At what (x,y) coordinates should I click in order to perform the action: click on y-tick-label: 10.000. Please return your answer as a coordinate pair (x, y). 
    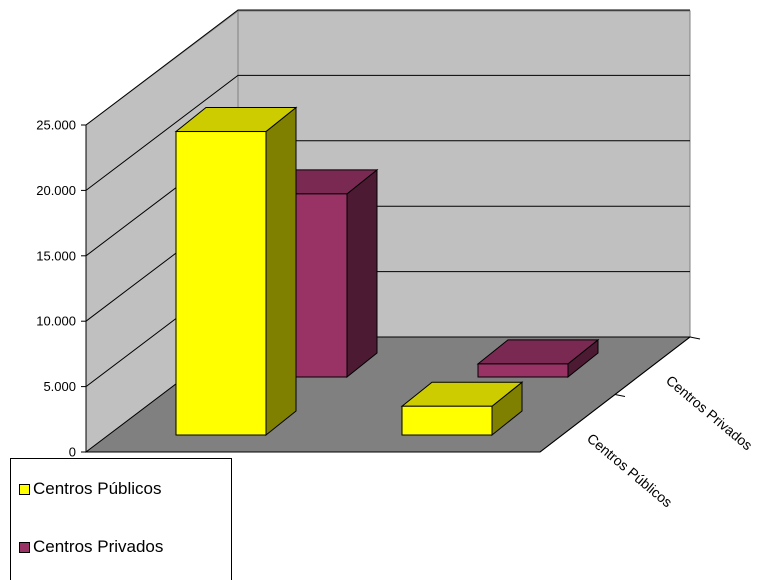
    Looking at the image, I should click on (56, 321).